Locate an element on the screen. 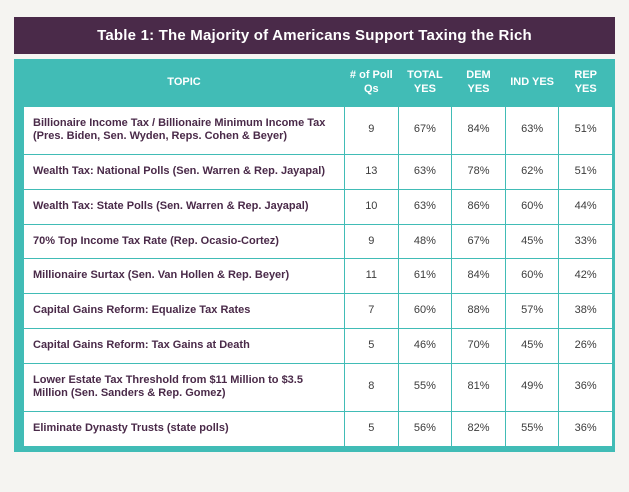 The width and height of the screenshot is (629, 492). value-cell: 61% is located at coordinates (425, 276).